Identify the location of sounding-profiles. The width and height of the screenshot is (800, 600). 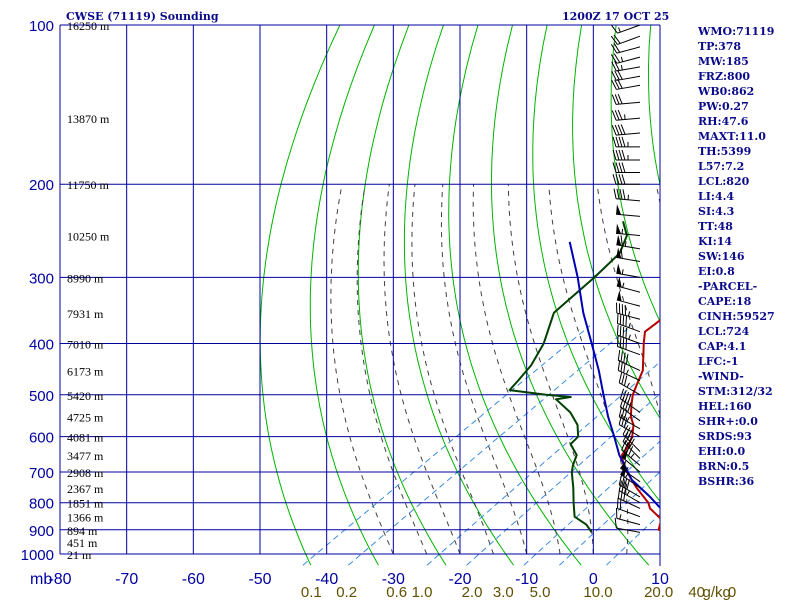
(584, 377).